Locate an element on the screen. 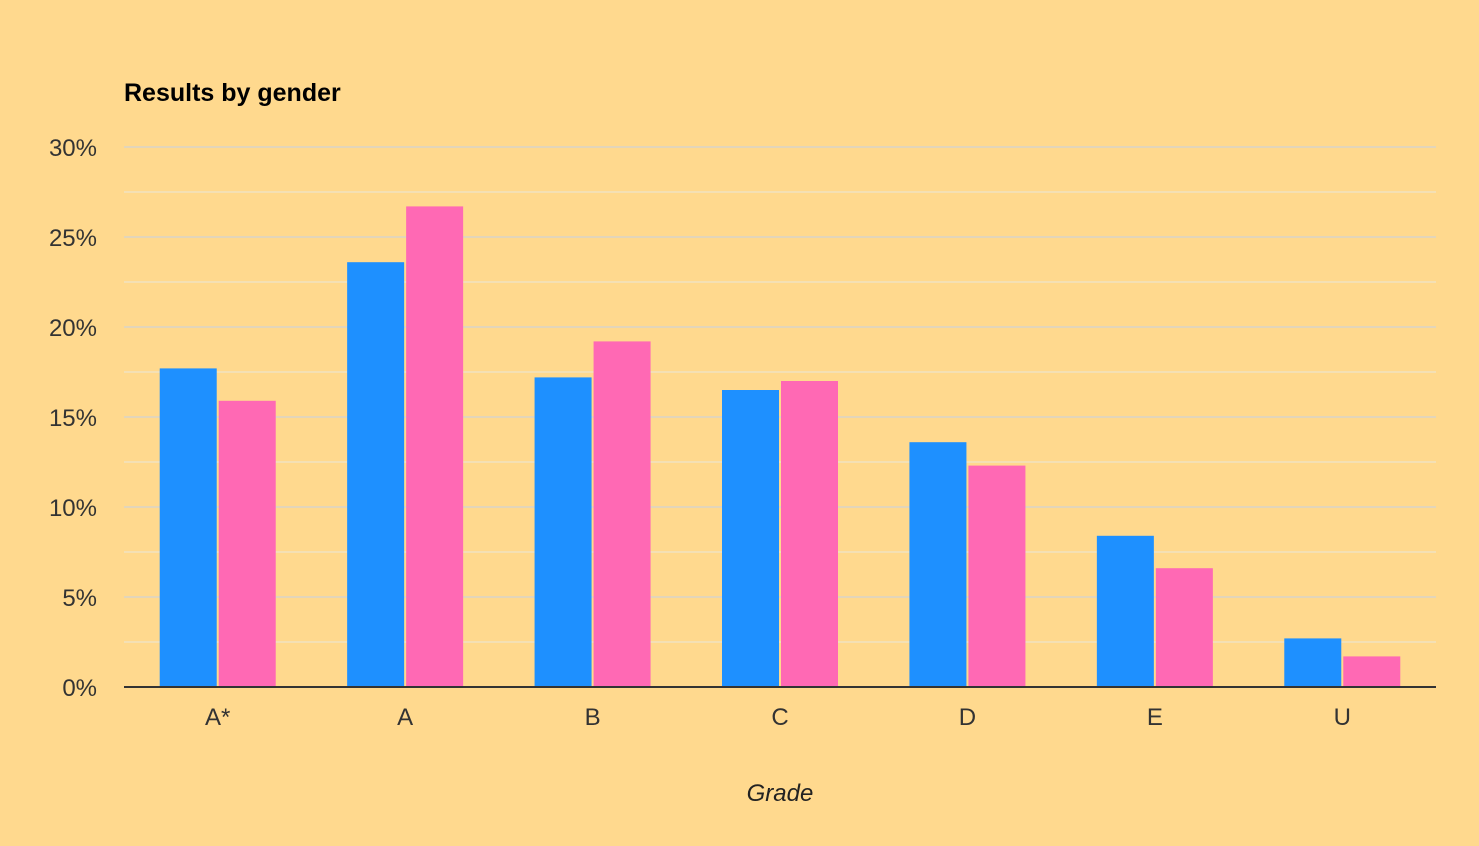 The height and width of the screenshot is (846, 1479). x-axis-title: Grade is located at coordinates (780, 793).